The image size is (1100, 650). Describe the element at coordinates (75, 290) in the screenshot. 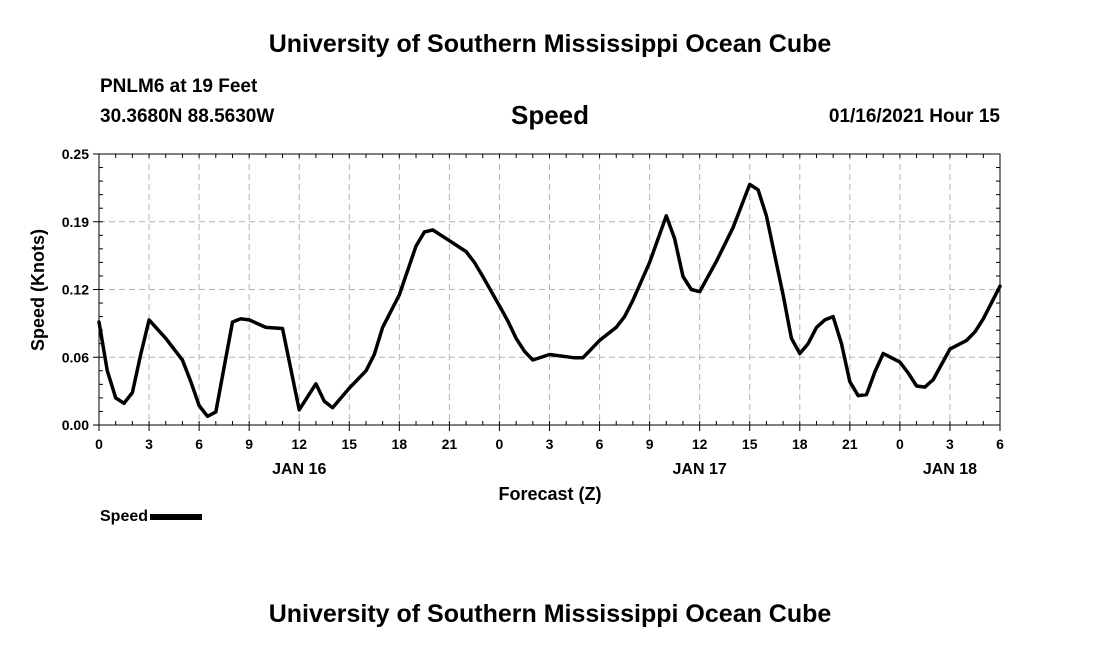

I see `y-tick-label: 0.12` at that location.